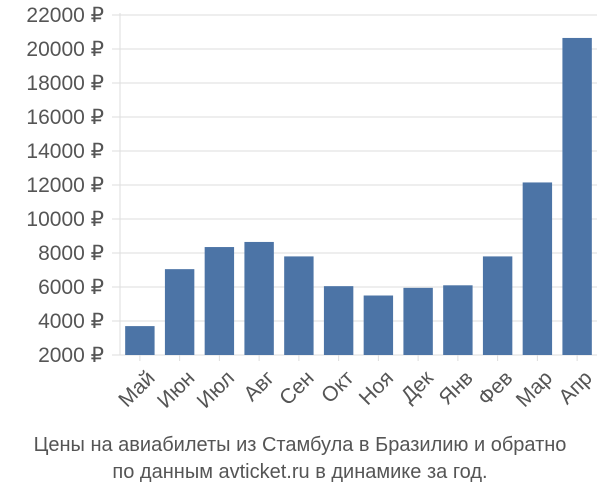  I want to click on x-tick-label: Сен, so click(296, 387).